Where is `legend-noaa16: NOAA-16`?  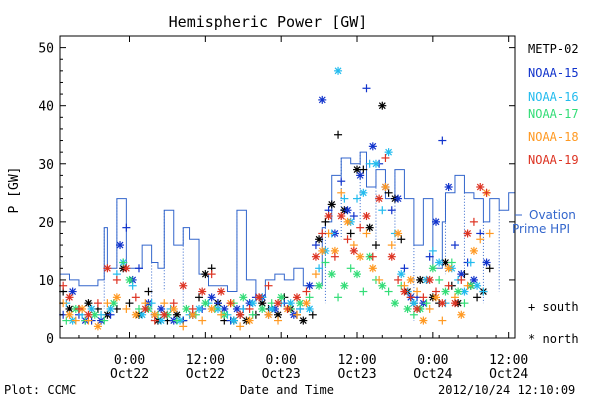 legend-noaa16: NOAA-16 is located at coordinates (553, 97).